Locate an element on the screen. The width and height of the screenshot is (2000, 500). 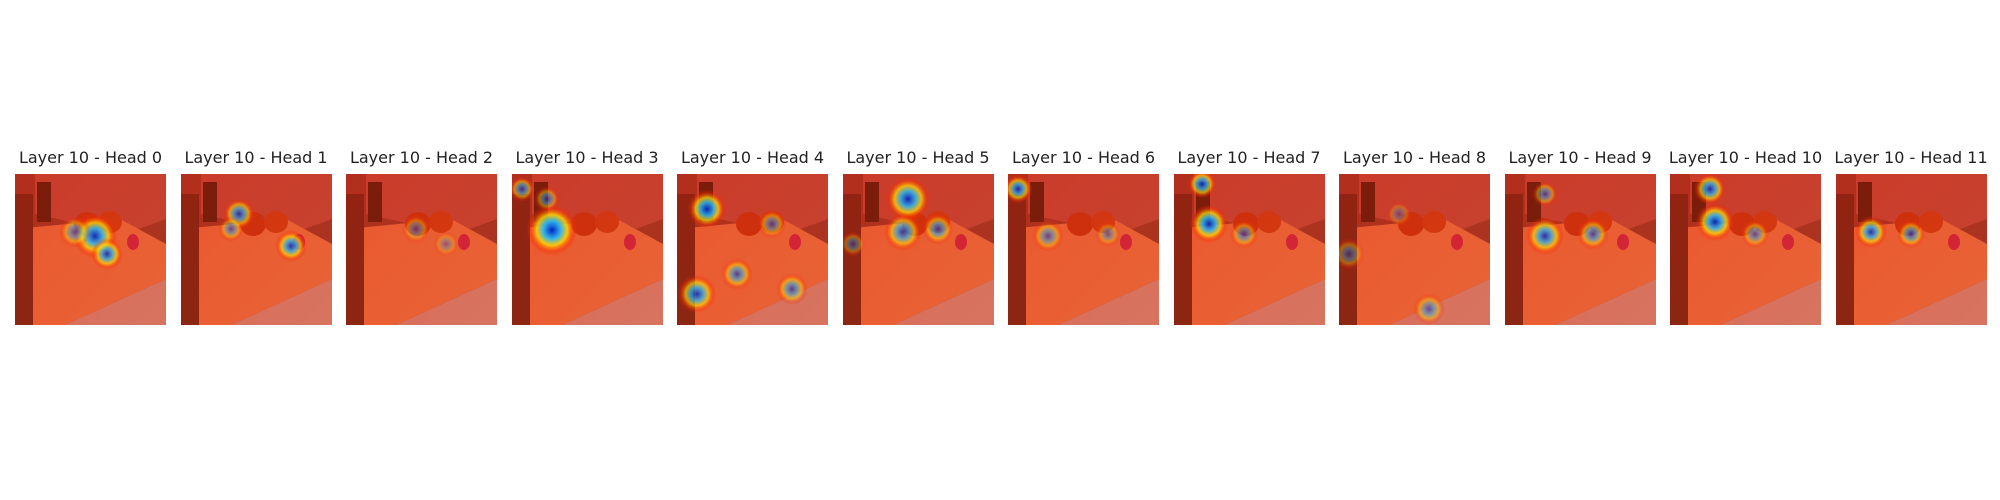
panel-title: Layer 10 - Head 4 is located at coordinates (752, 157).